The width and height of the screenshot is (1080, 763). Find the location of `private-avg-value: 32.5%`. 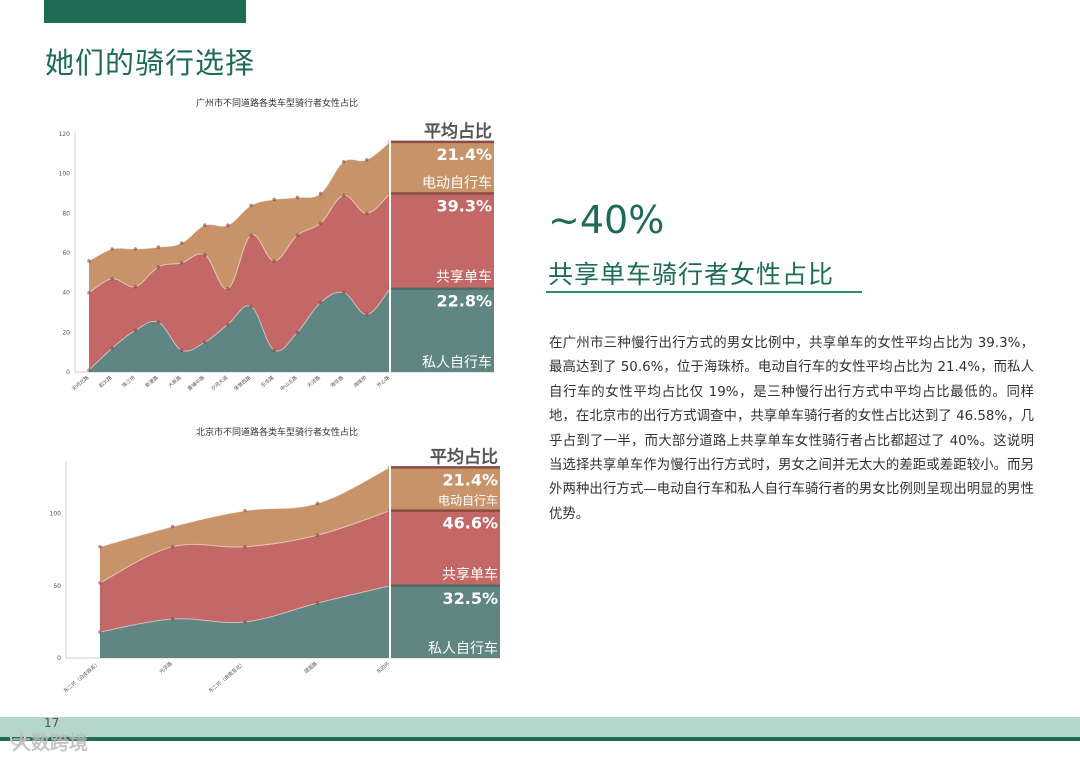

private-avg-value: 32.5% is located at coordinates (470, 598).